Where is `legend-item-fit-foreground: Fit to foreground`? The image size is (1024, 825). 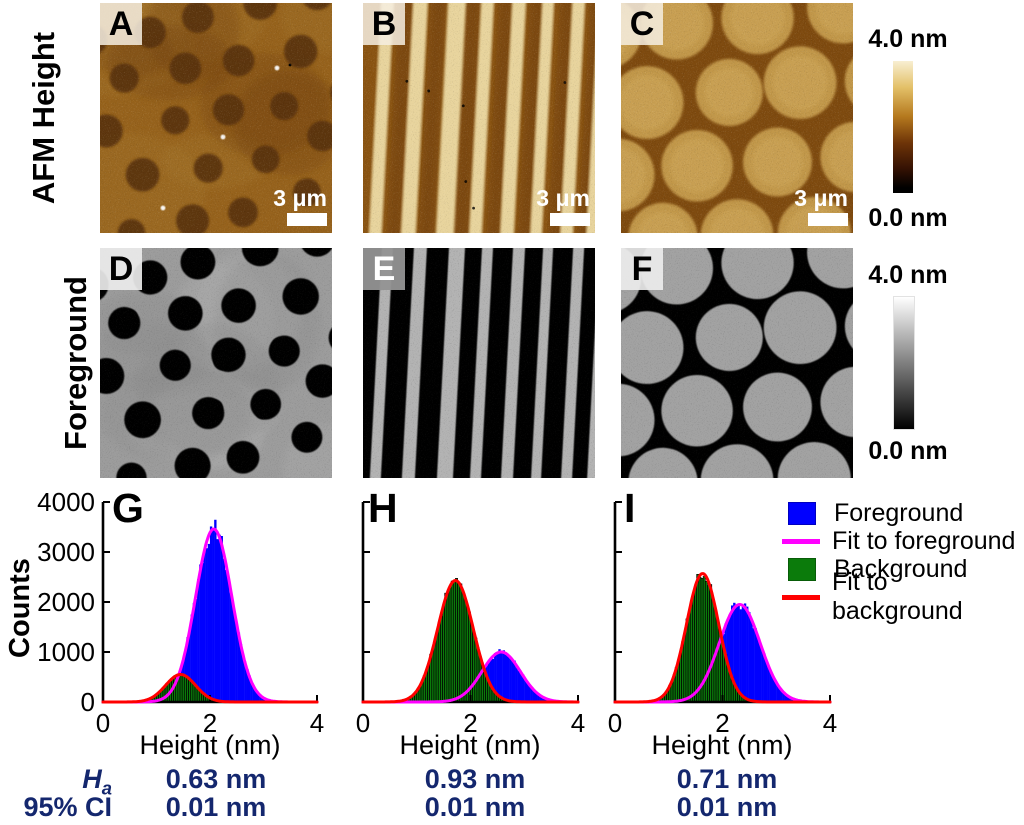
legend-item-fit-foreground: Fit to foreground is located at coordinates (903, 541).